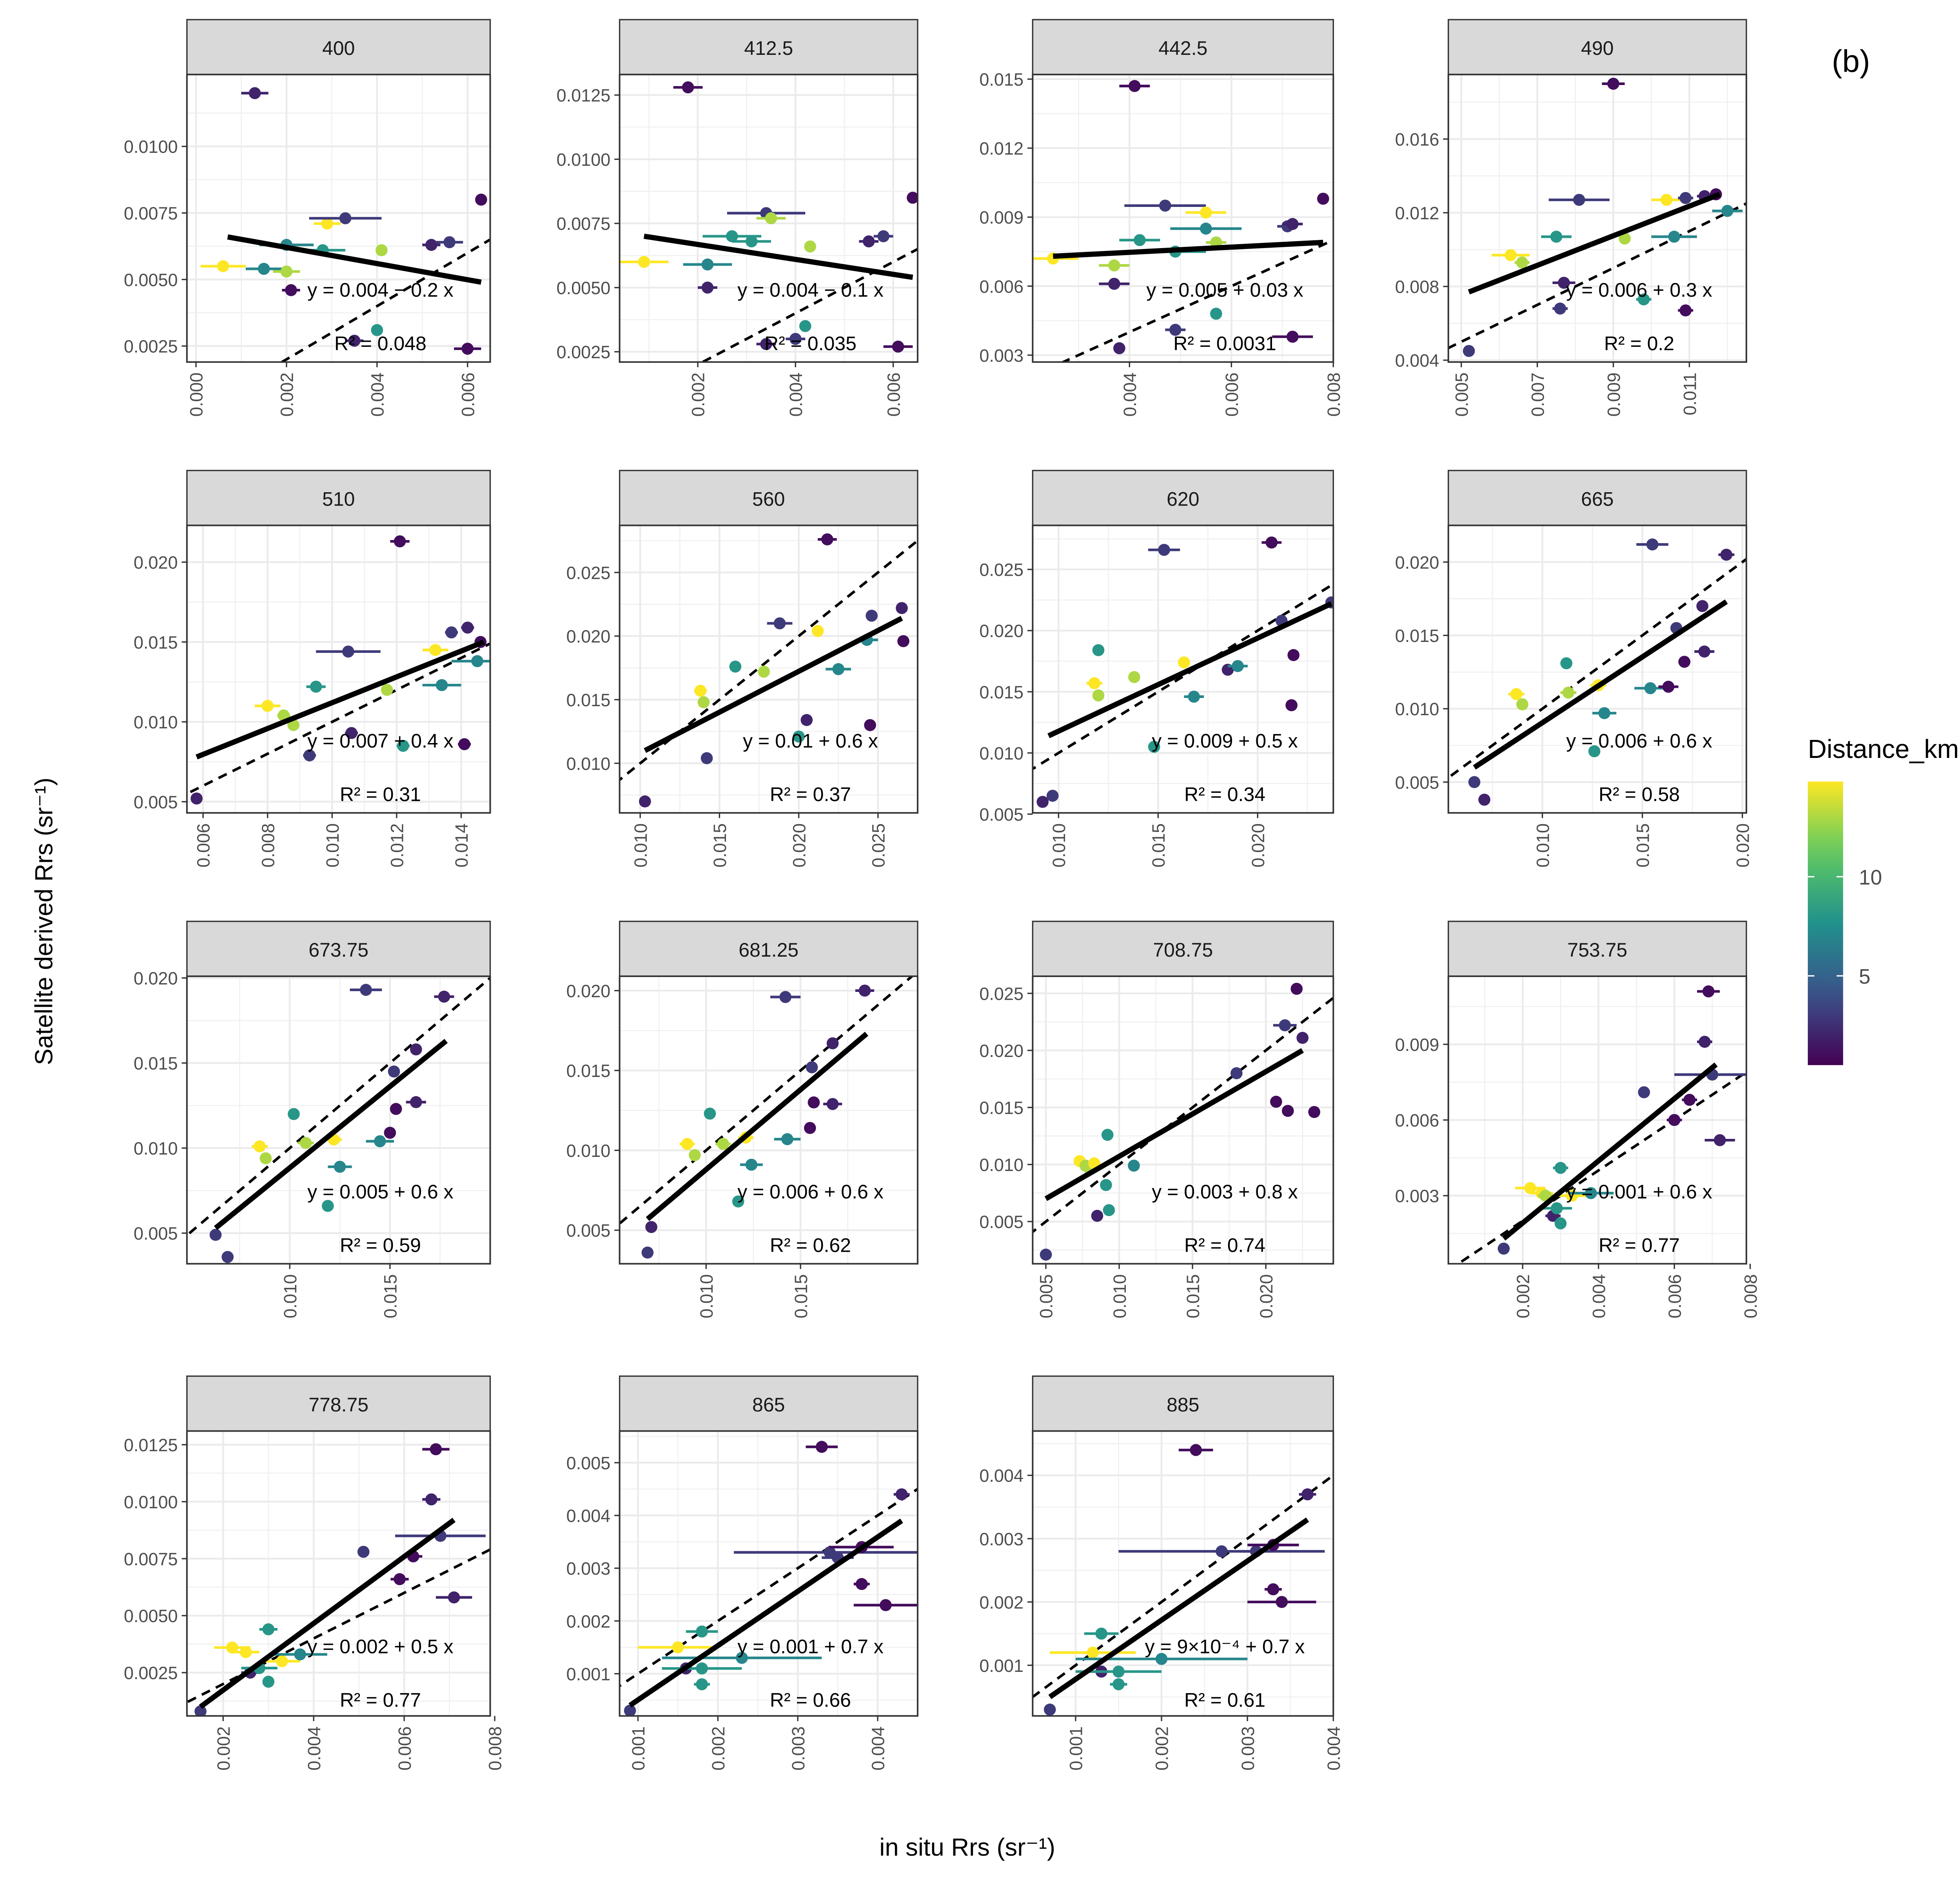 The width and height of the screenshot is (1960, 1878). I want to click on regression-equation: y = 0.005 + 0.03 x, so click(1224, 290).